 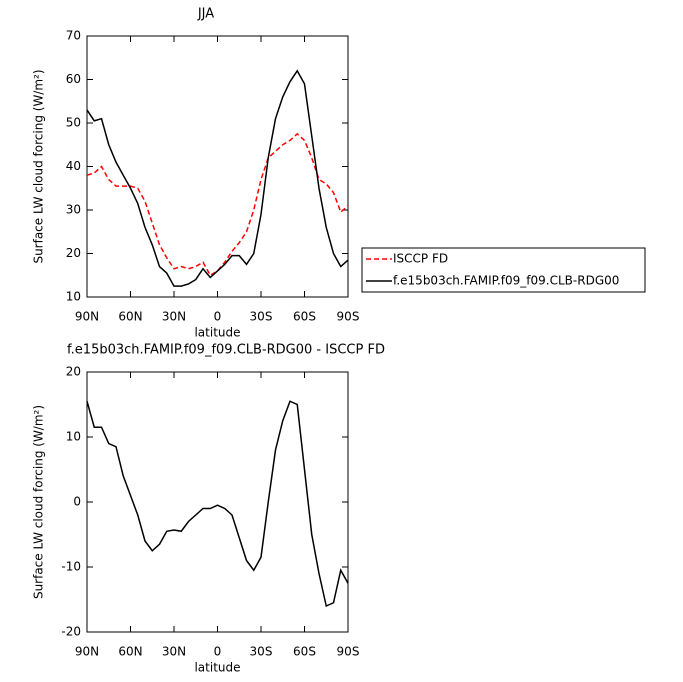 I want to click on y-tick-label: -20, so click(x=71, y=632).